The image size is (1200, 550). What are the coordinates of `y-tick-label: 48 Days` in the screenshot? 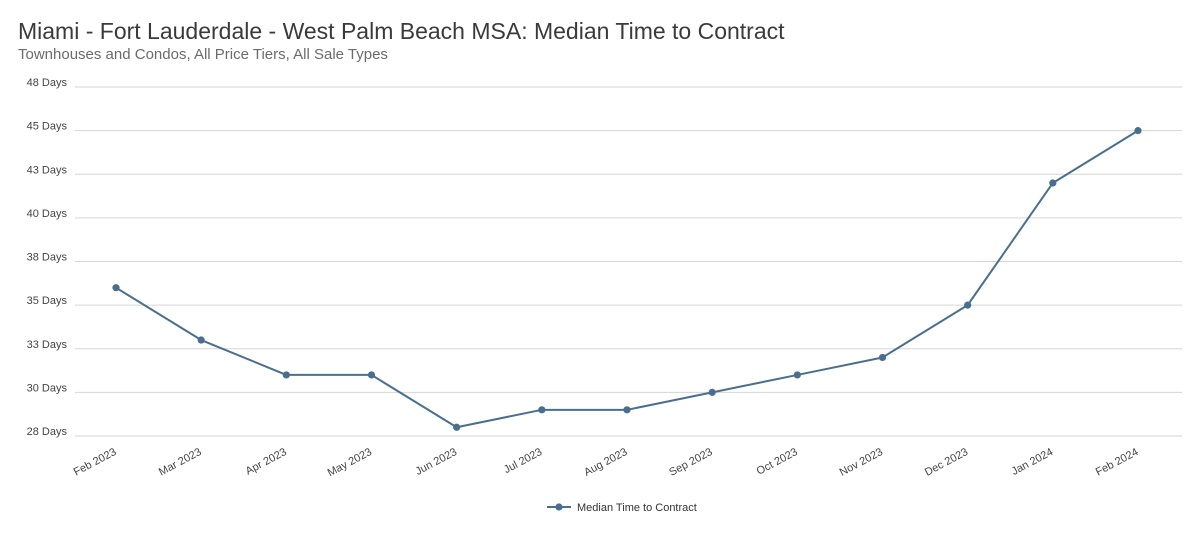 It's located at (47, 83).